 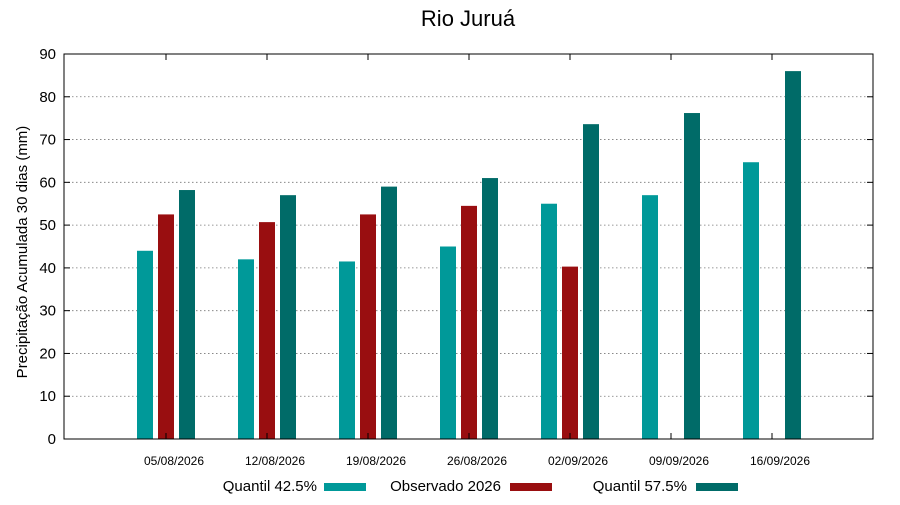 I want to click on x-tick-label: 09/09/2026, so click(x=679, y=461).